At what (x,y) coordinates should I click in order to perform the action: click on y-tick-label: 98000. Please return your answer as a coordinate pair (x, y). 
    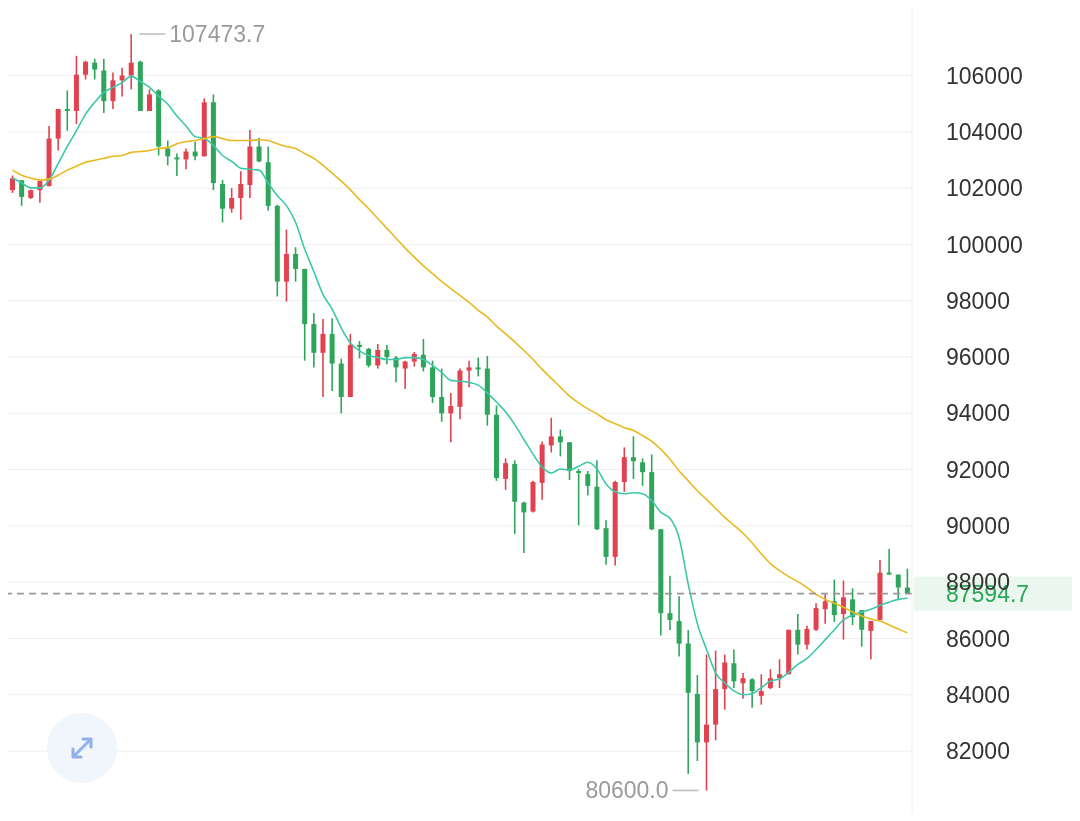
    Looking at the image, I should click on (978, 300).